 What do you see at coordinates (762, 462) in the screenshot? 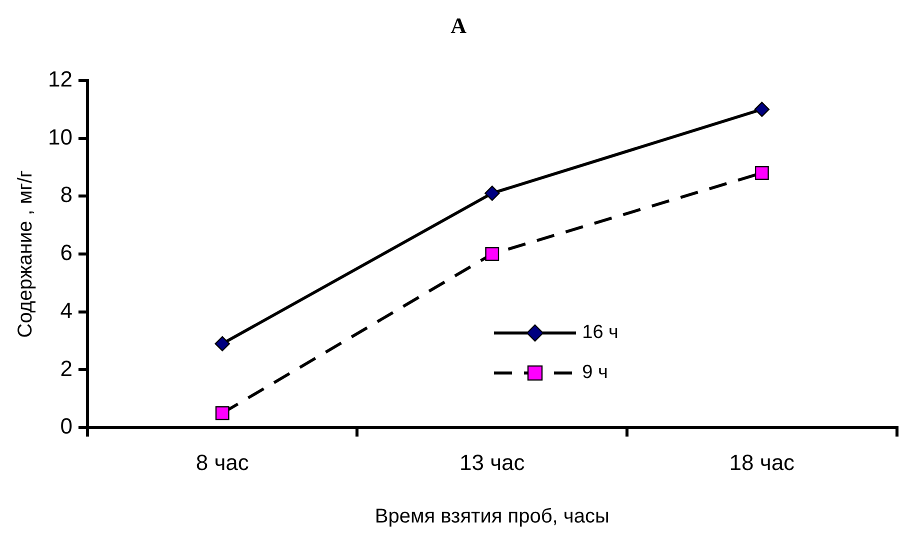
I see `x-tick-label: 18 час` at bounding box center [762, 462].